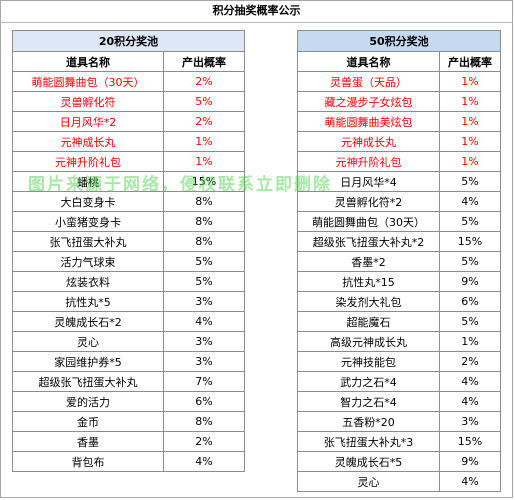  I want to click on table-row: 日月风华*2 2%, so click(128, 121).